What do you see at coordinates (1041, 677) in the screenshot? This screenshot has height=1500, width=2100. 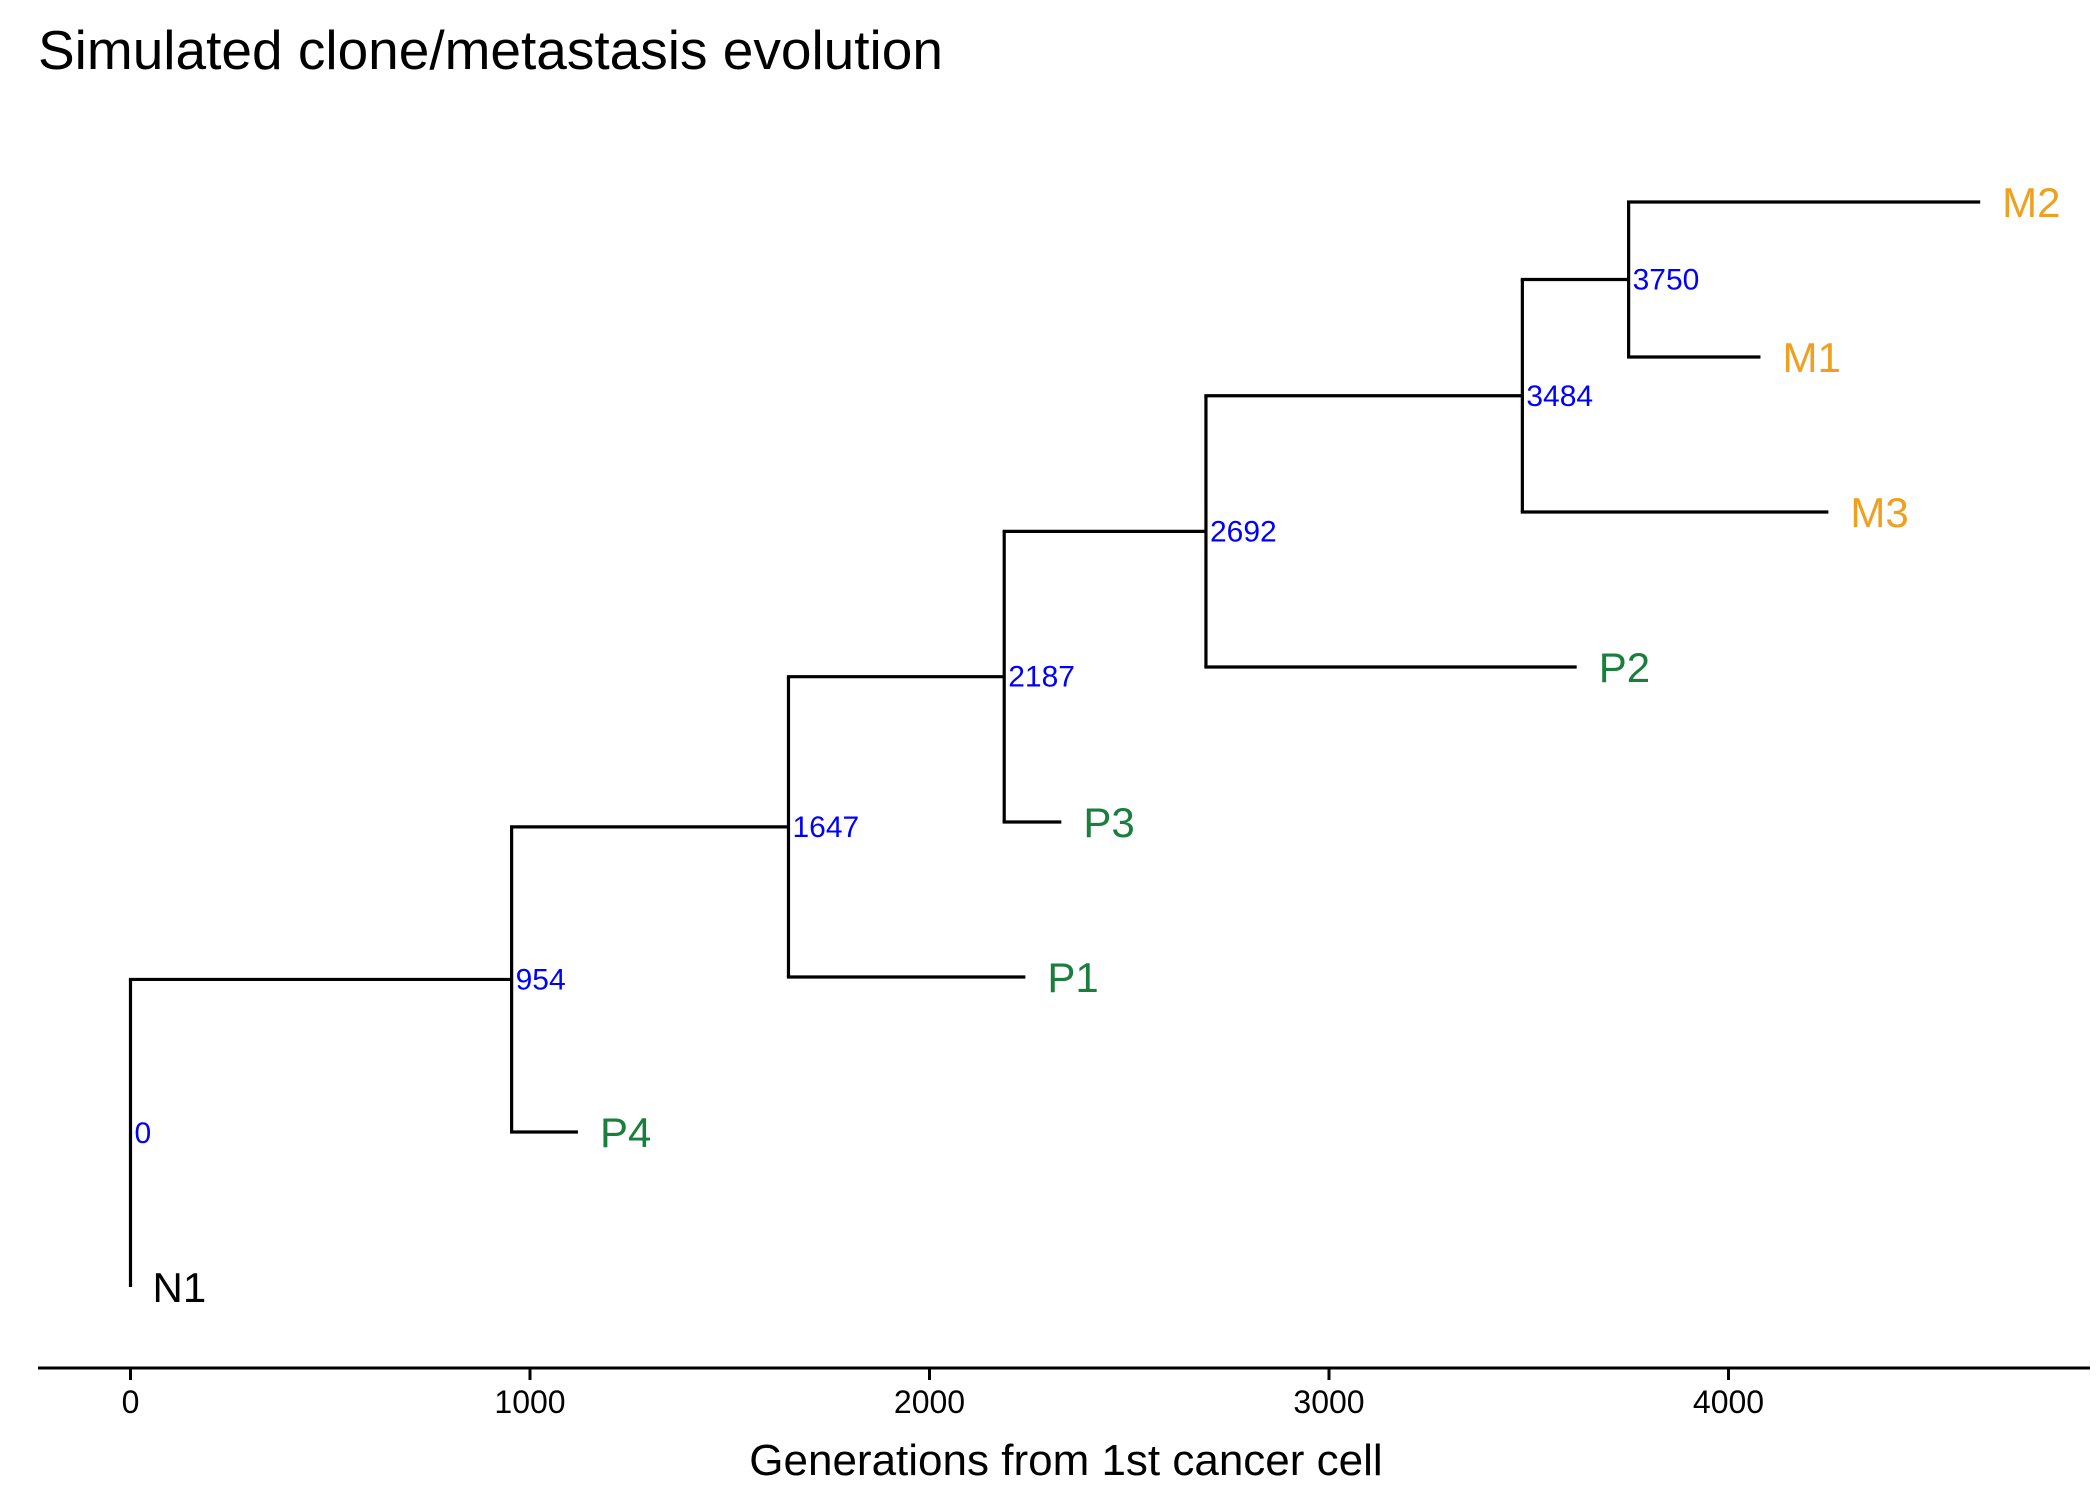 I see `node-label: 2187` at bounding box center [1041, 677].